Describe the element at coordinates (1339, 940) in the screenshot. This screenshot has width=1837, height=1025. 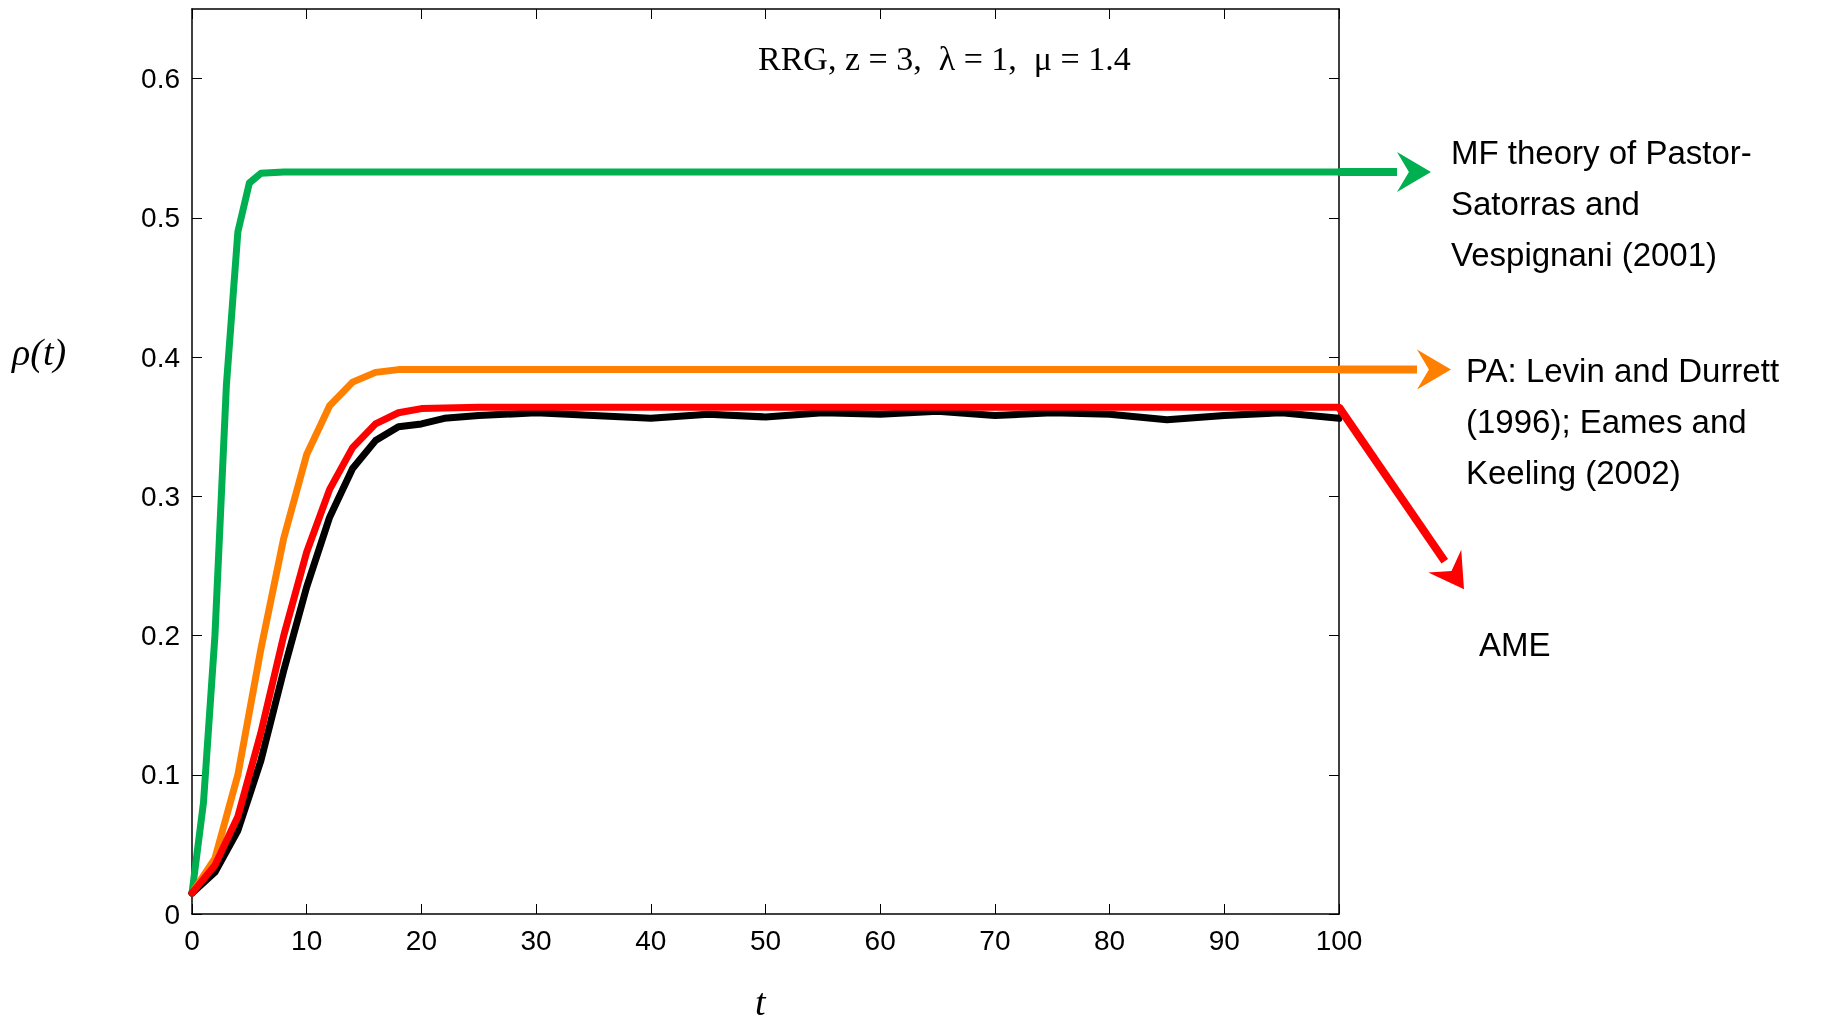
I see `x-tick-label: 100` at that location.